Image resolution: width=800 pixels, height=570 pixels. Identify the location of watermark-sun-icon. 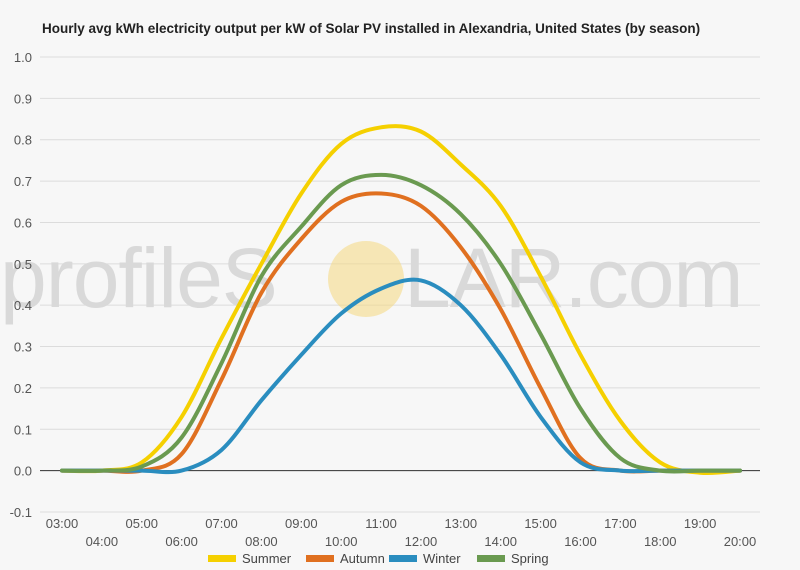
(366, 279).